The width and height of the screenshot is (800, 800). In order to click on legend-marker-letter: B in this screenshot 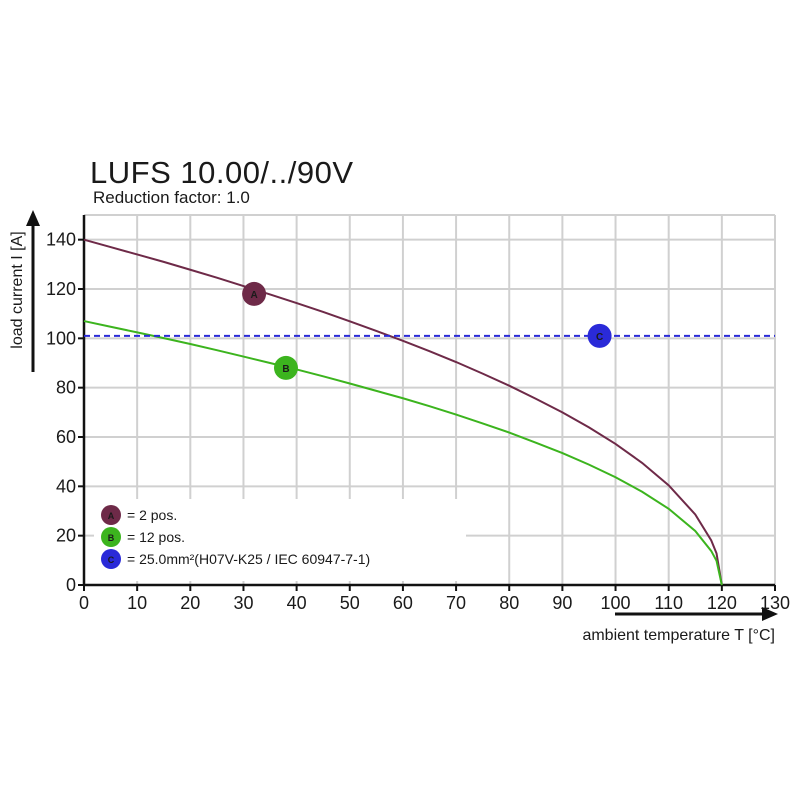, I will do `click(111, 538)`.